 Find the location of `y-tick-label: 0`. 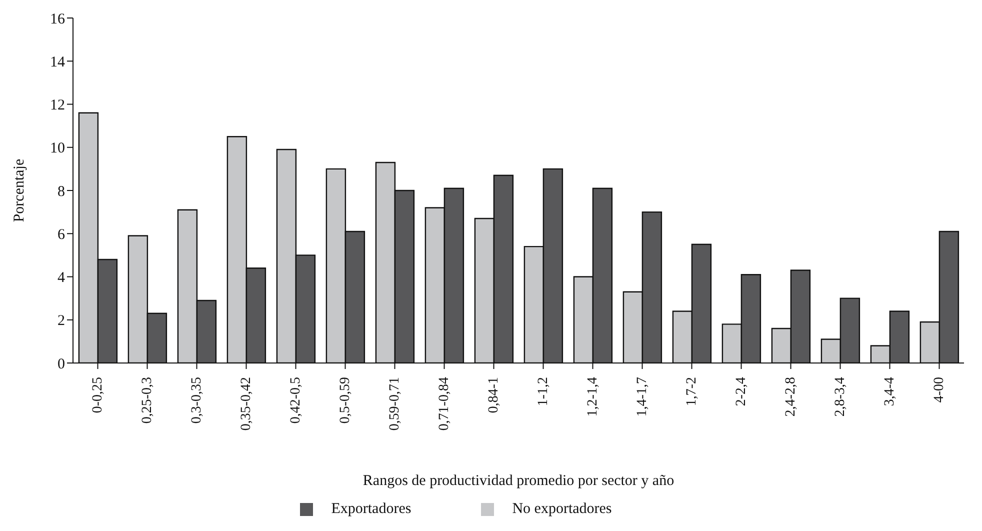

y-tick-label: 0 is located at coordinates (61, 364).